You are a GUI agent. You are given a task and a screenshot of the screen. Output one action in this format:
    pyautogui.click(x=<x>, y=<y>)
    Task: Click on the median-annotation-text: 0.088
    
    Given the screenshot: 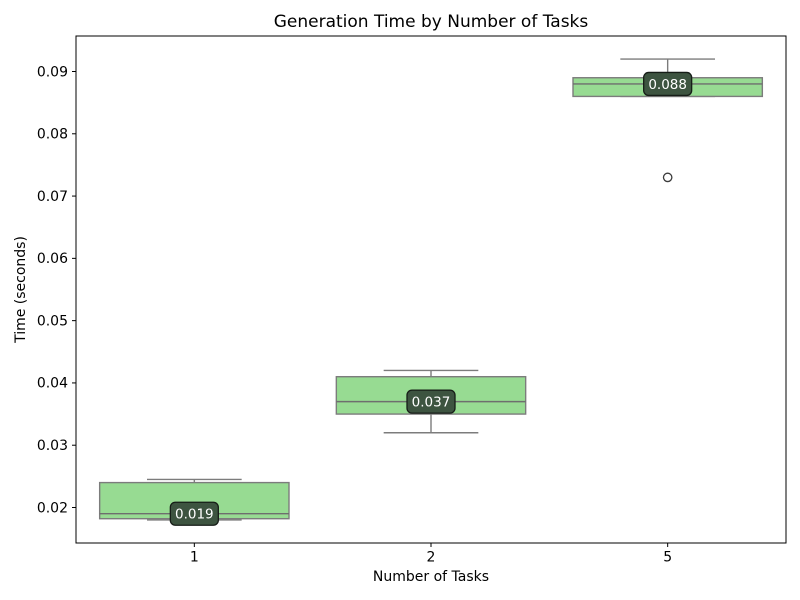 What is the action you would take?
    pyautogui.click(x=667, y=85)
    